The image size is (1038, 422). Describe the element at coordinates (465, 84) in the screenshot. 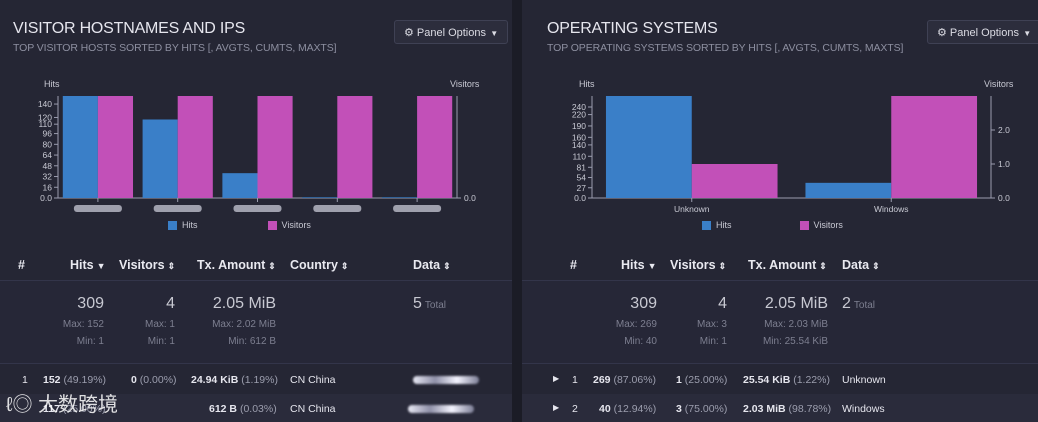

I see `right-axis-title: Visitors` at that location.